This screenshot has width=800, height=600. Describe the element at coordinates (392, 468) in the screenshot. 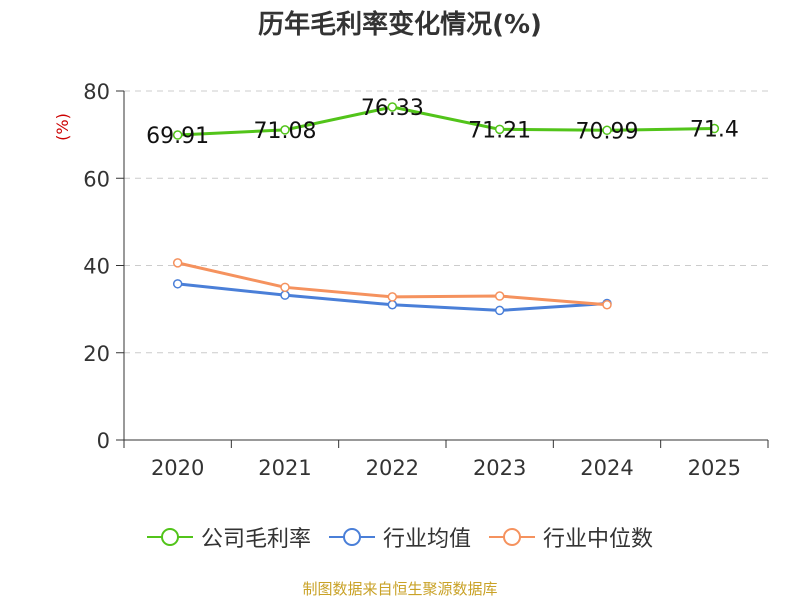

I see `x-tick-label: 2022` at that location.